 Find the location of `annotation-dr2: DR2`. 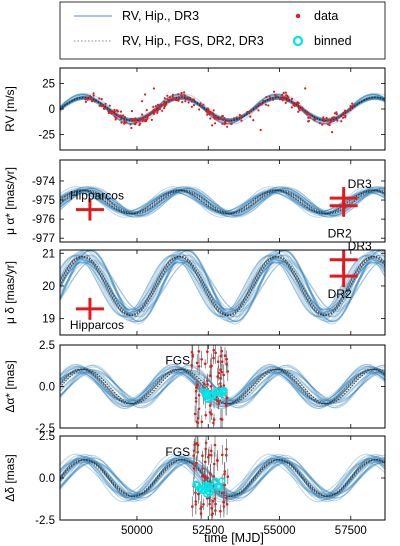

annotation-dr2: DR2 is located at coordinates (340, 233).